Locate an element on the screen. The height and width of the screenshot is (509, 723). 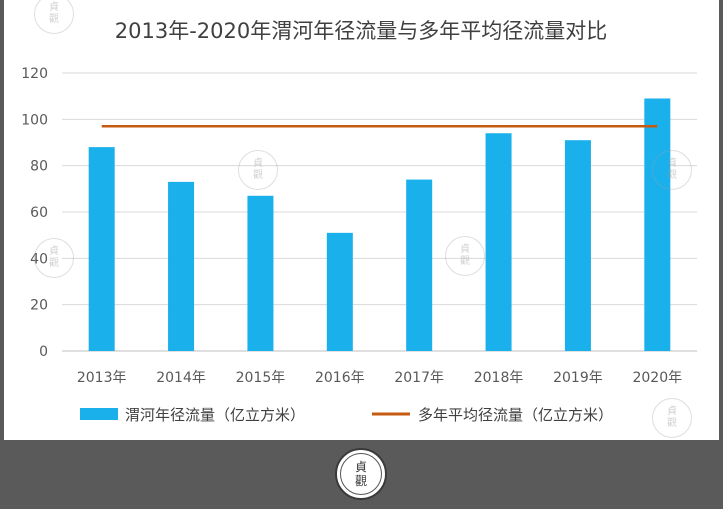
bar-2015年 is located at coordinates (260, 273).